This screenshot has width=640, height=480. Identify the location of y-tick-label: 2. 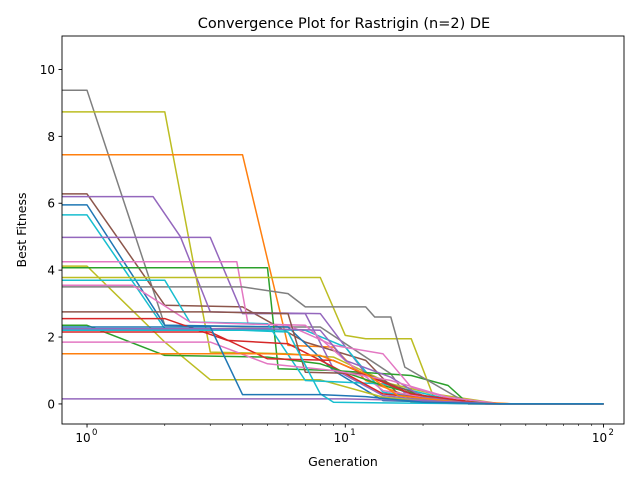
(51, 338).